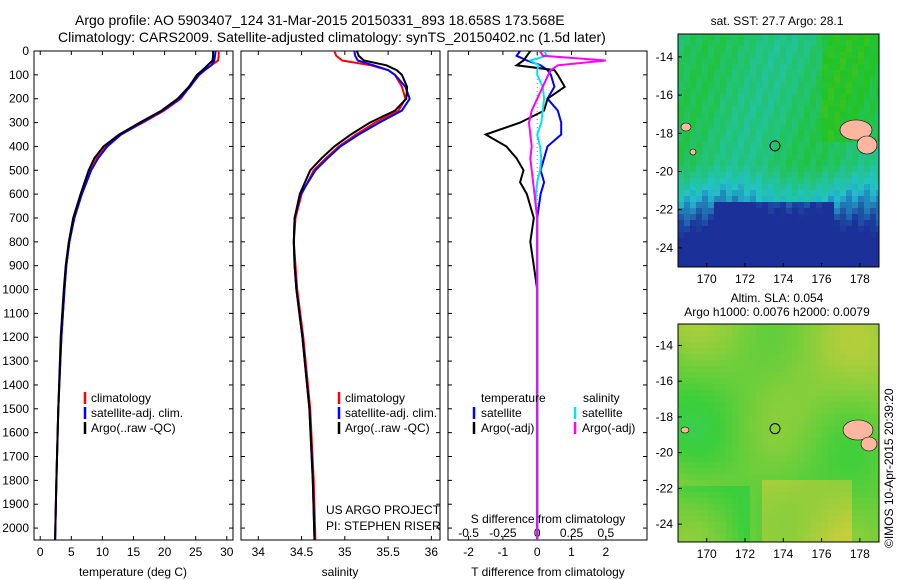 The width and height of the screenshot is (900, 580). I want to click on temperature-xlabel: temperature (deg C), so click(133, 572).